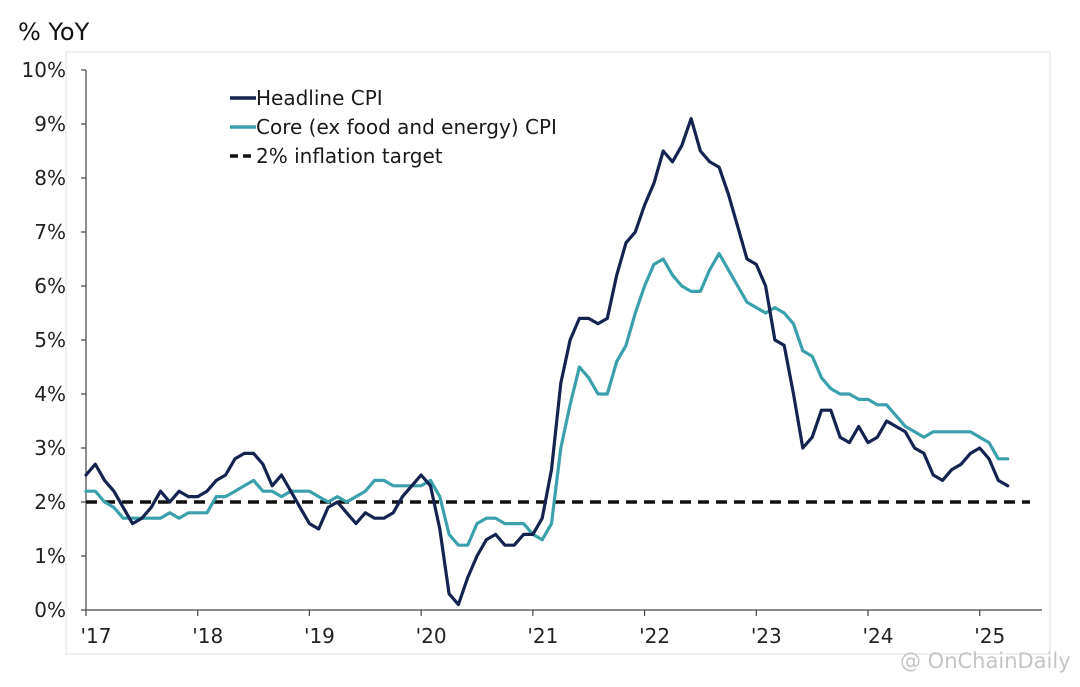 The image size is (1080, 687). Describe the element at coordinates (50, 124) in the screenshot. I see `y-tick-label: 9%` at that location.